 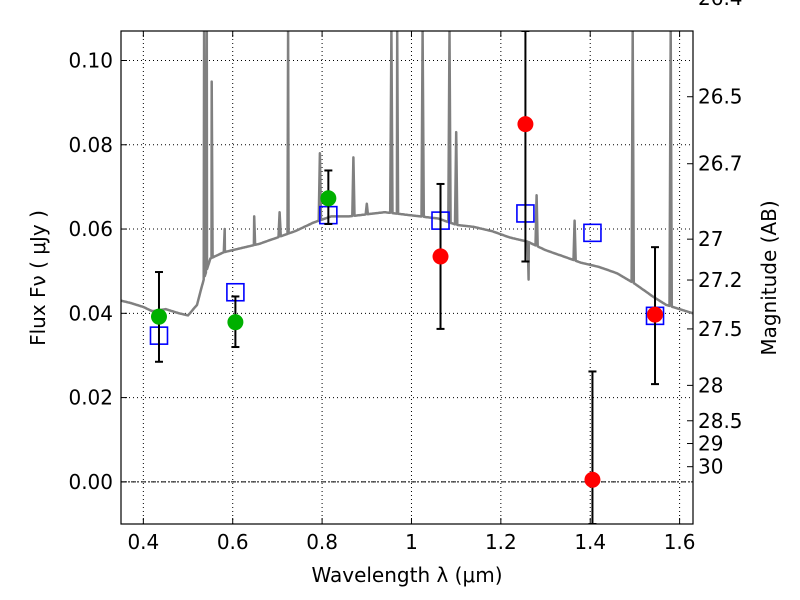 What do you see at coordinates (710, 467) in the screenshot?
I see `y2-tick-label: 30` at bounding box center [710, 467].